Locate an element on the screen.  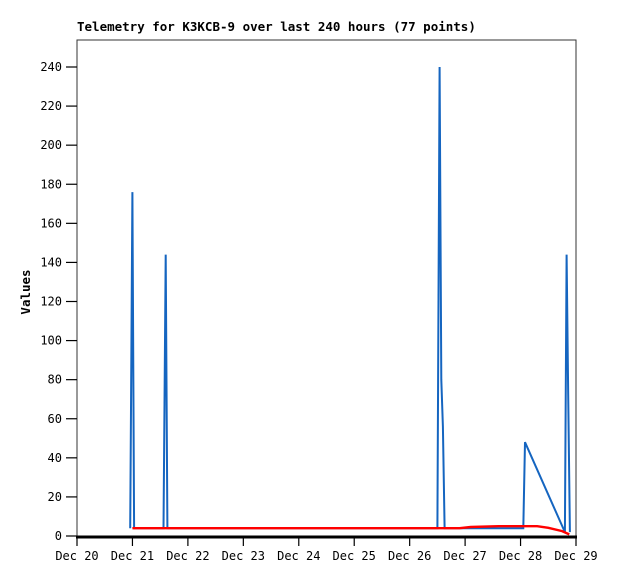
y-axis-ticks: 0 20 40 60 80 100 120 140 160 180 200 220 240 is located at coordinates (58, 301).